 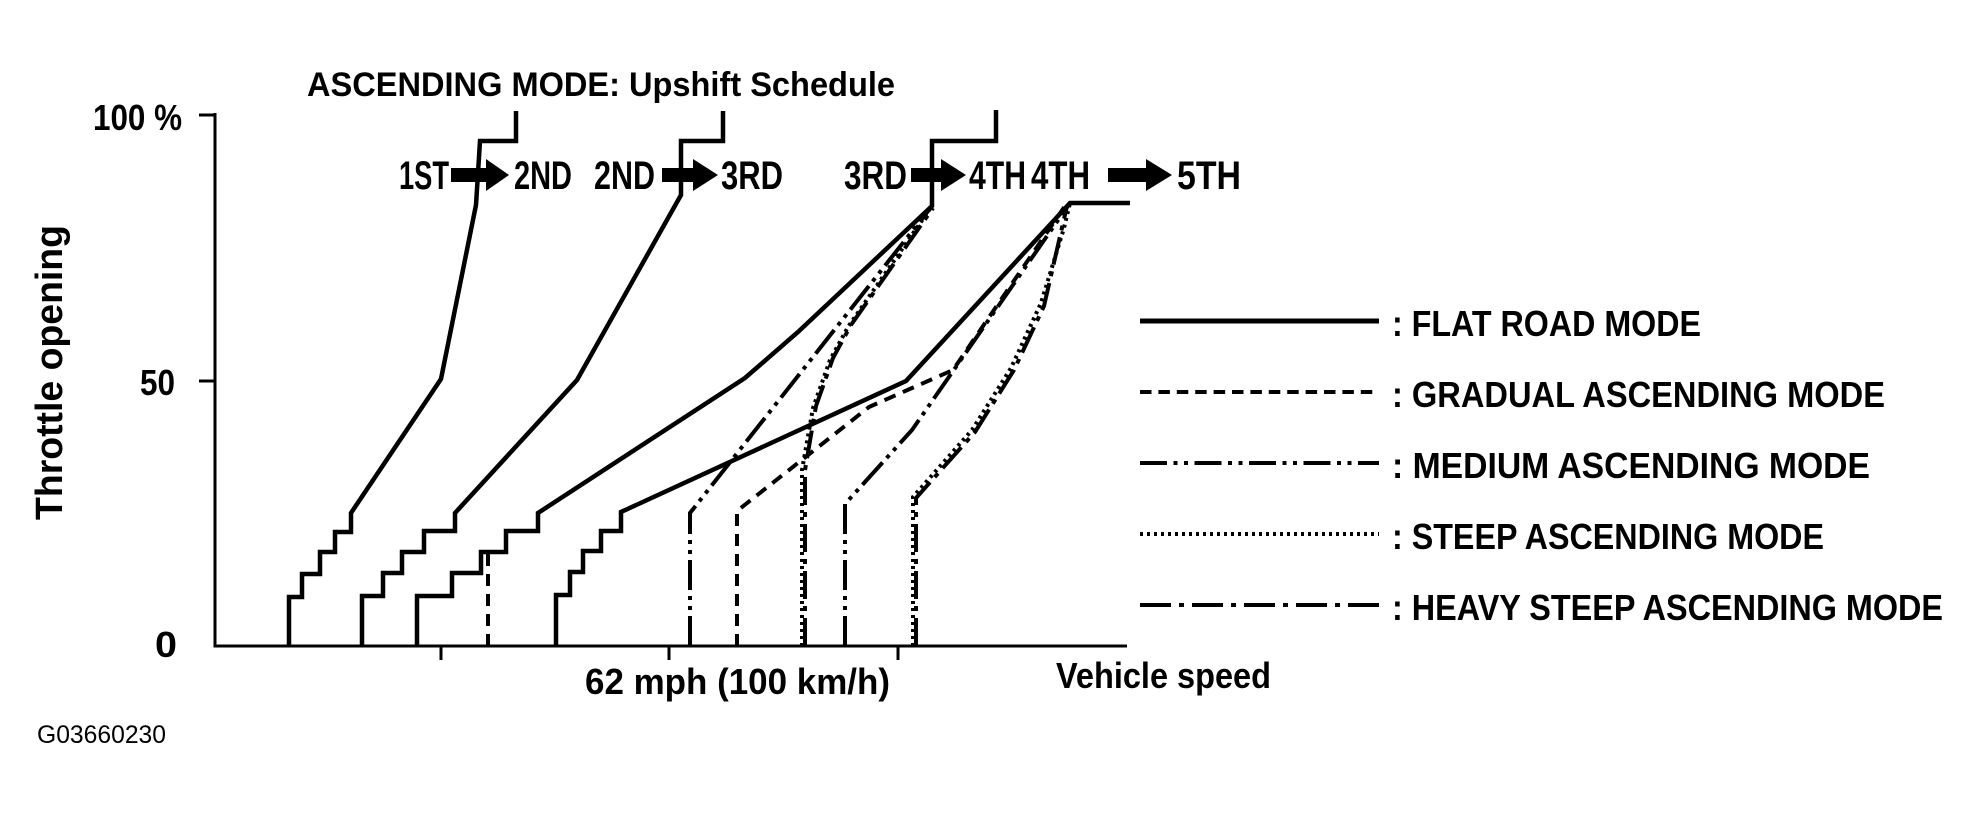 What do you see at coordinates (157, 382) in the screenshot?
I see `svg-text: 50` at bounding box center [157, 382].